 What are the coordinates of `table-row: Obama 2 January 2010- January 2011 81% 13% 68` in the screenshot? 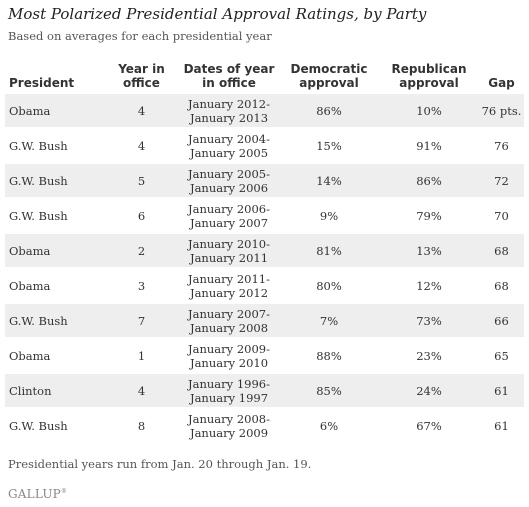 It's located at (264, 250).